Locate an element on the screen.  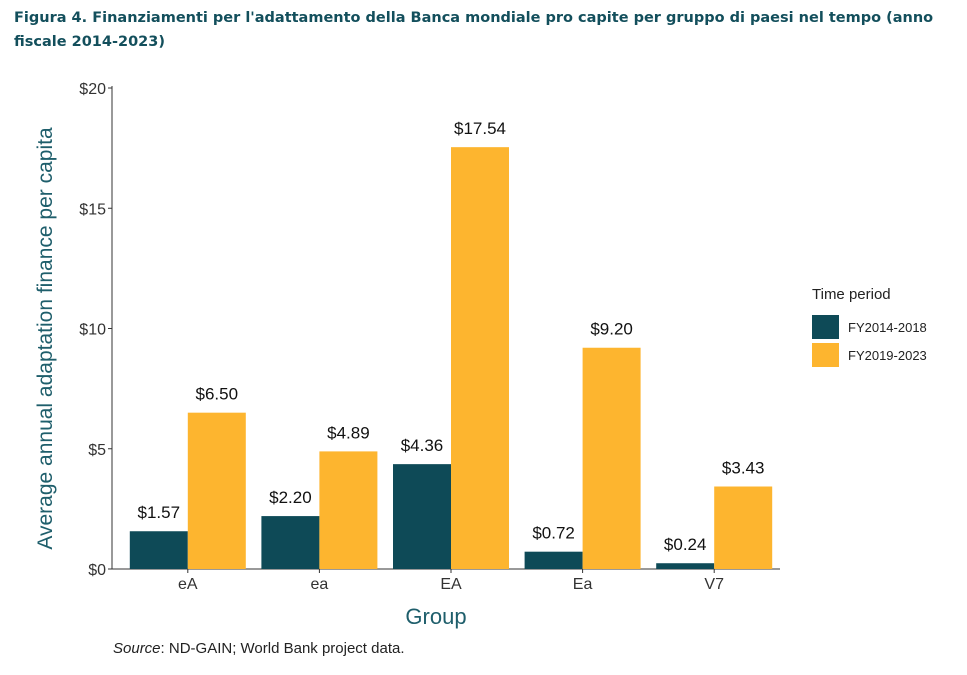
y-tick-label: $10 is located at coordinates (92, 330).